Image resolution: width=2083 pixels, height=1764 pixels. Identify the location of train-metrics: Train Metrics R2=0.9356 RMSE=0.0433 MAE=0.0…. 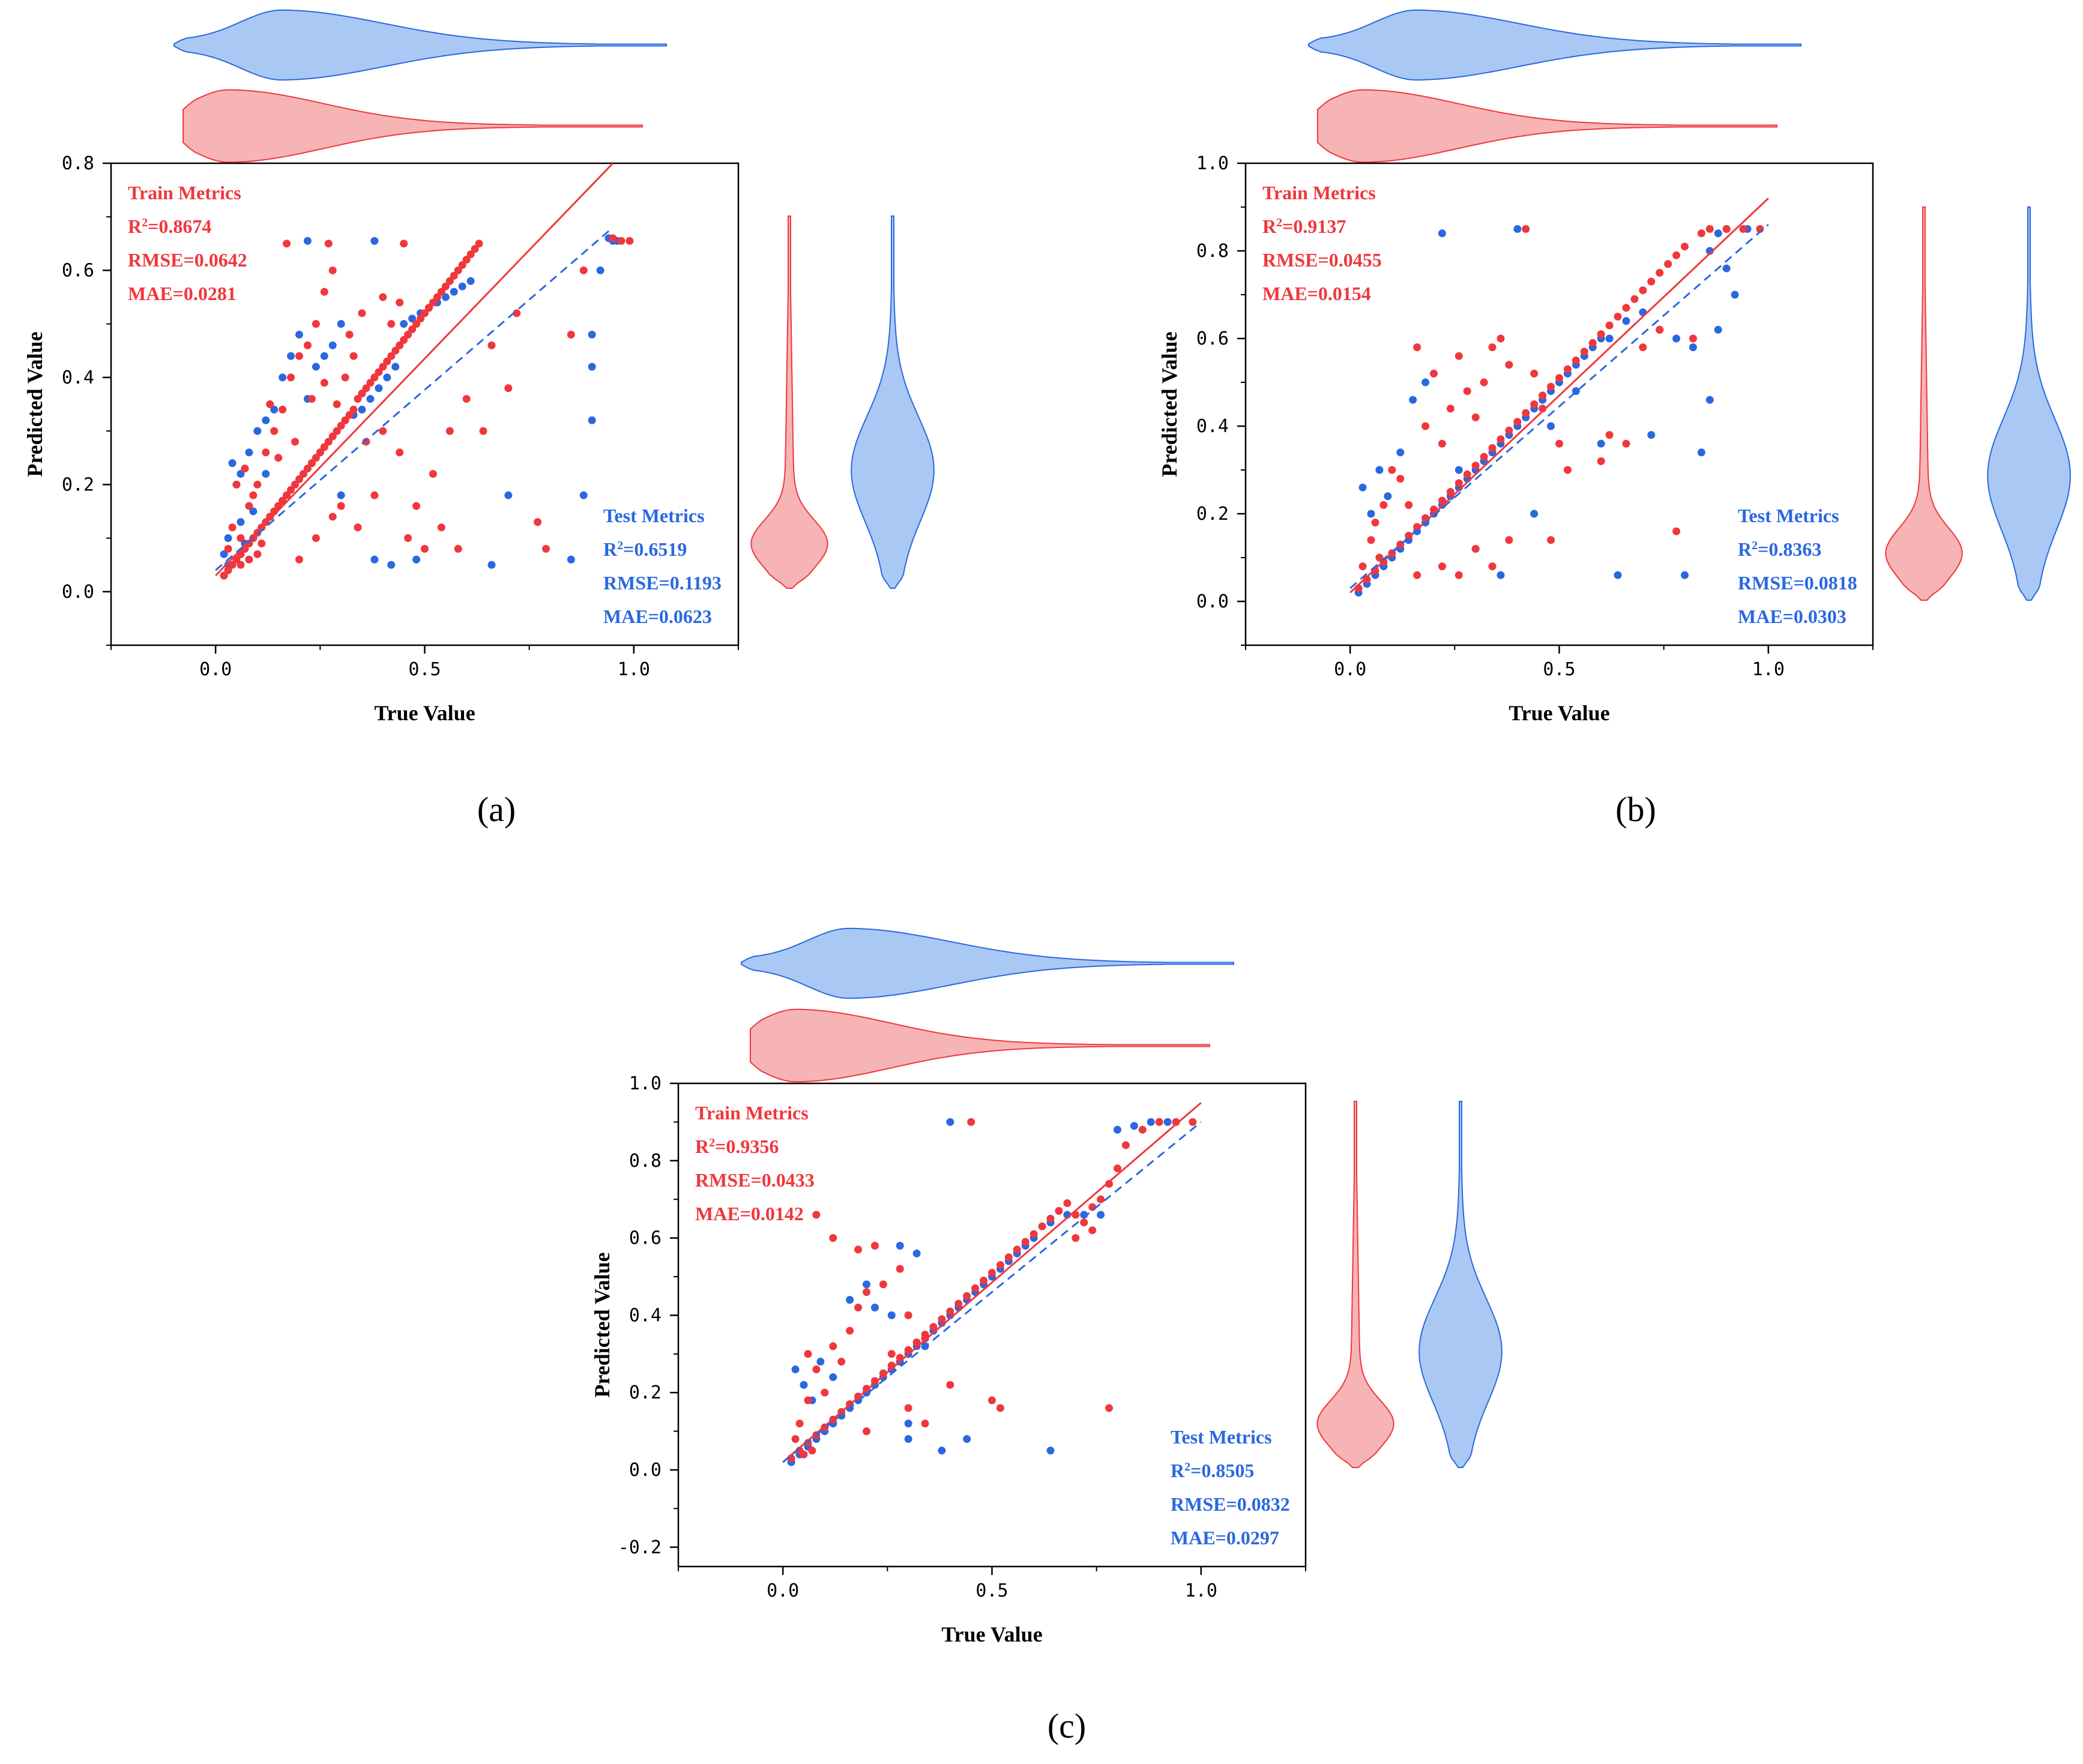
(755, 1163).